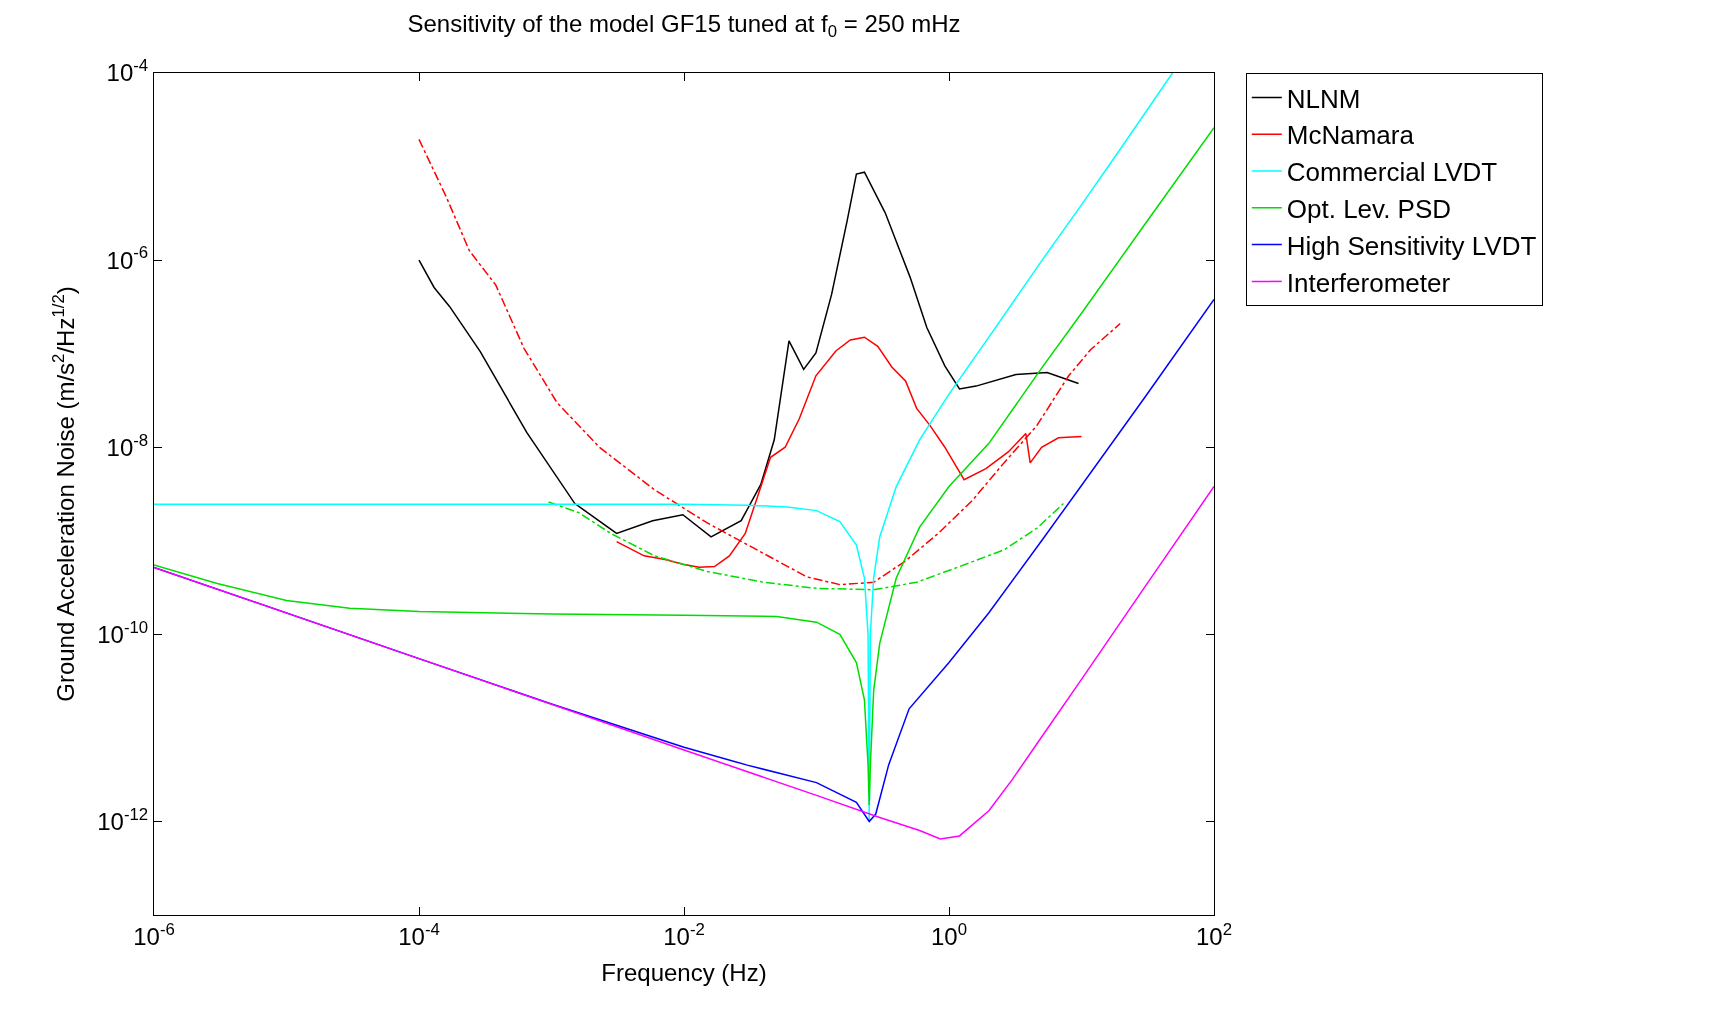 The image size is (1710, 1012). What do you see at coordinates (684, 934) in the screenshot?
I see `x-tick-label: 10$^{-2}$` at bounding box center [684, 934].